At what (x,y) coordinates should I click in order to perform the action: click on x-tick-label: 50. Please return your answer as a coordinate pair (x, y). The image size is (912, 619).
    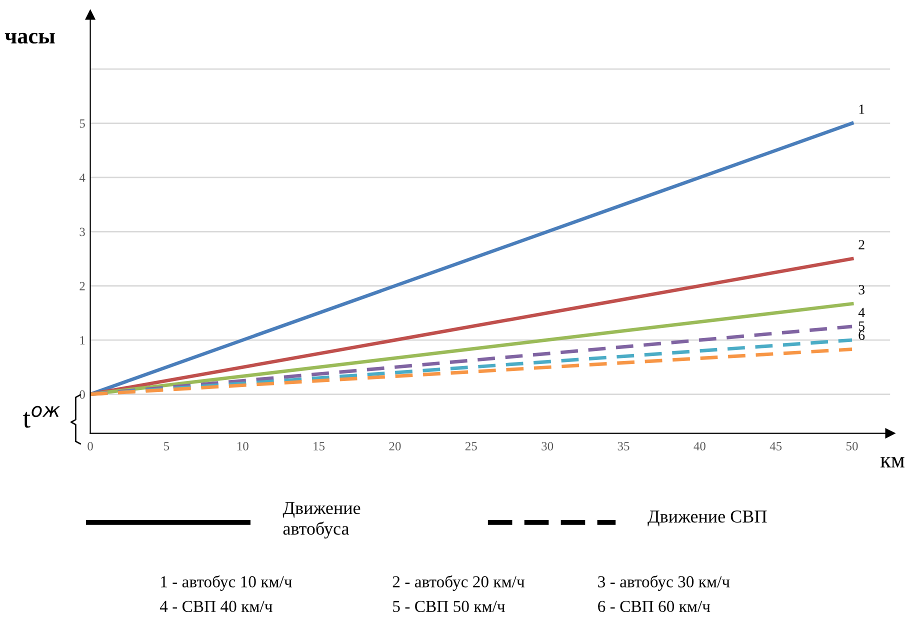
    Looking at the image, I should click on (852, 446).